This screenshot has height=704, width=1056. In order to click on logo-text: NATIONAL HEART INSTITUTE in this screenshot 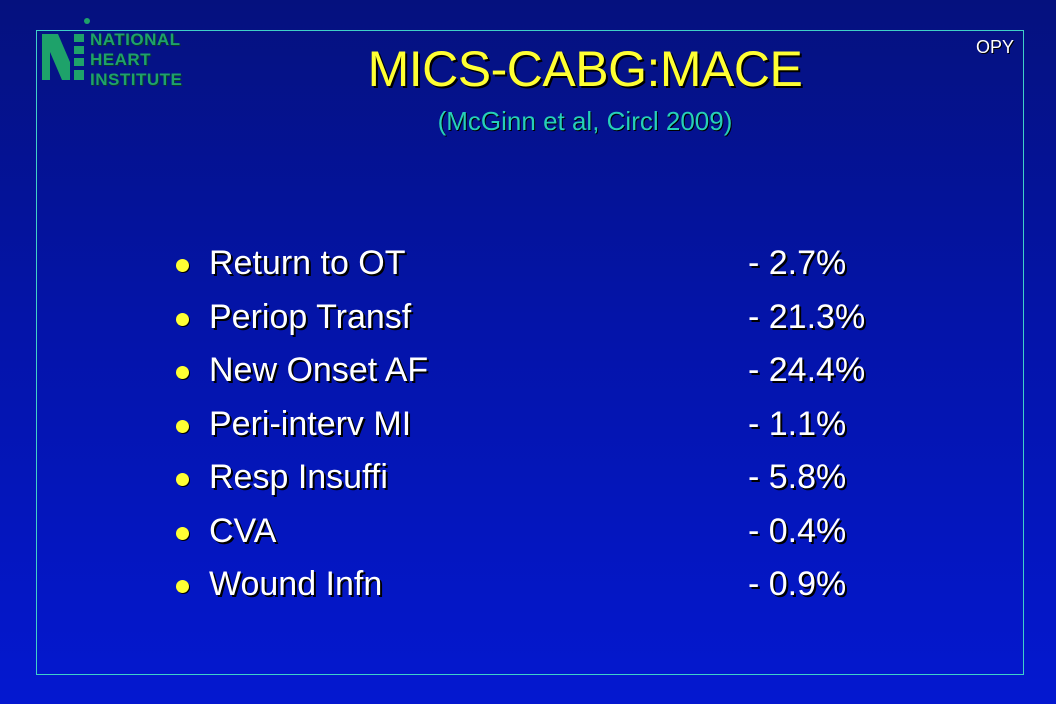, I will do `click(136, 60)`.